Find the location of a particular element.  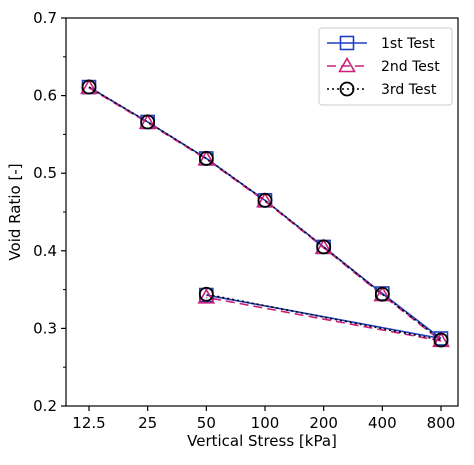

x-tick-label: 12.5 is located at coordinates (88, 423).